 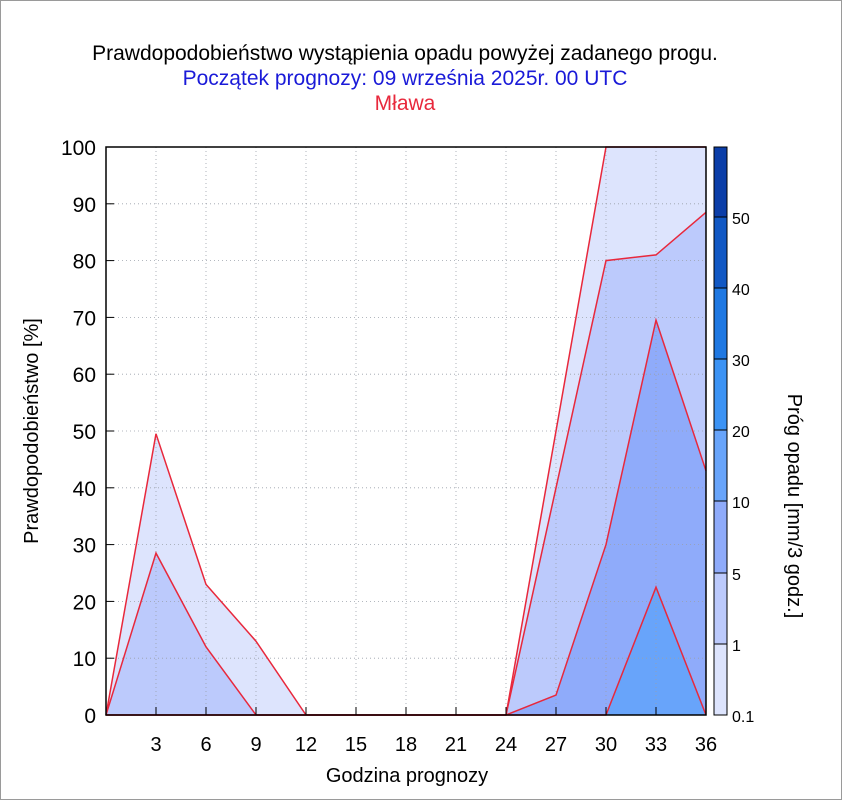 What do you see at coordinates (155, 745) in the screenshot?
I see `x-tick-label: 3` at bounding box center [155, 745].